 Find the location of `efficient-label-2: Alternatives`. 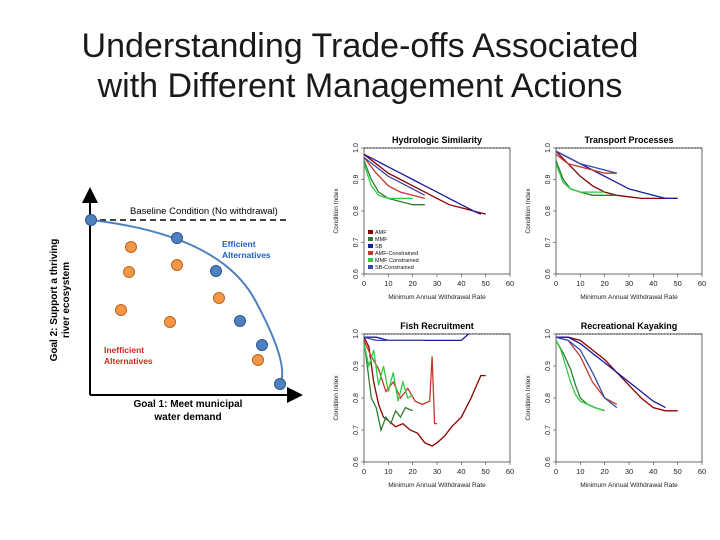

efficient-label-2: Alternatives is located at coordinates (246, 255).